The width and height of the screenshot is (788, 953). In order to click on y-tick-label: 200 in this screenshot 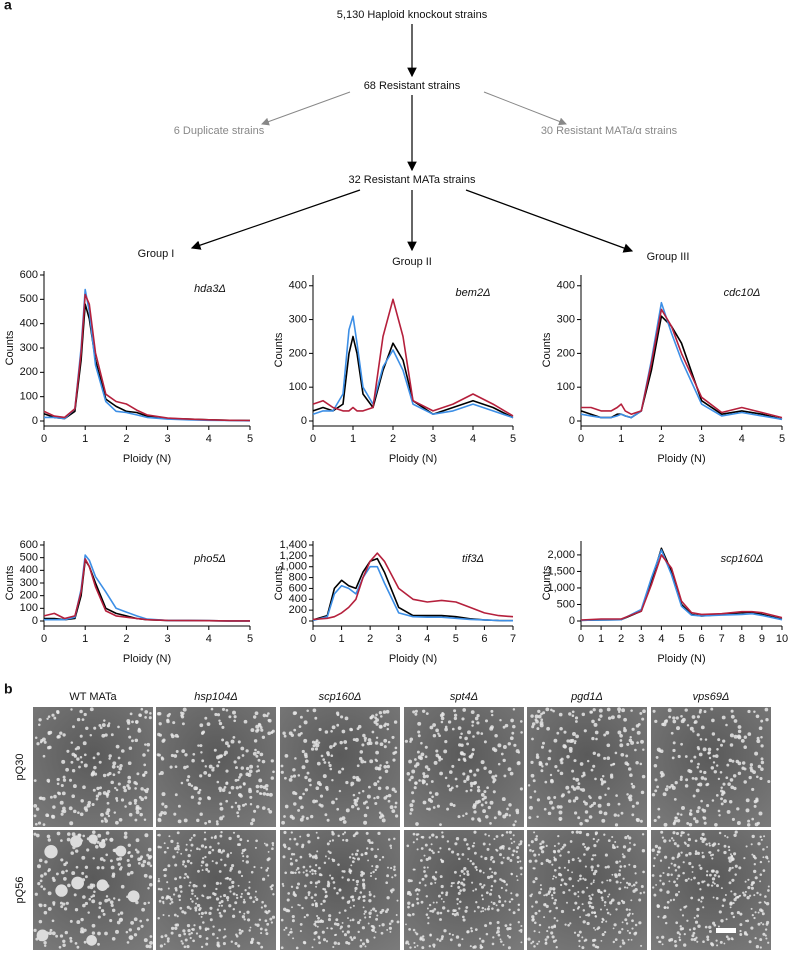, I will do `click(298, 610)`.